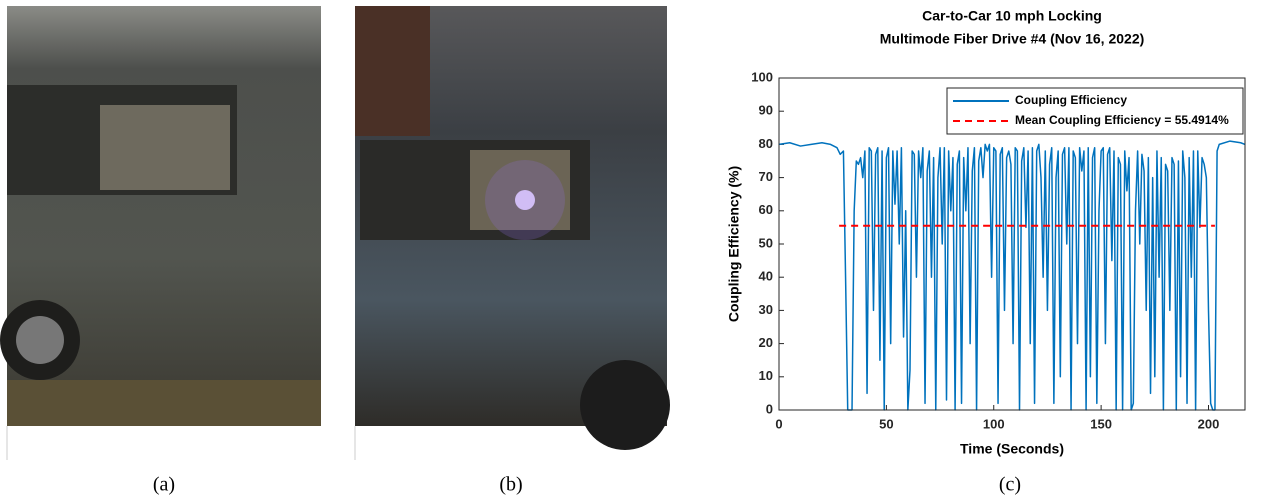 This screenshot has height=504, width=1274. Describe the element at coordinates (734, 244) in the screenshot. I see `y-axis-label: Coupling Efficiency (%)` at that location.